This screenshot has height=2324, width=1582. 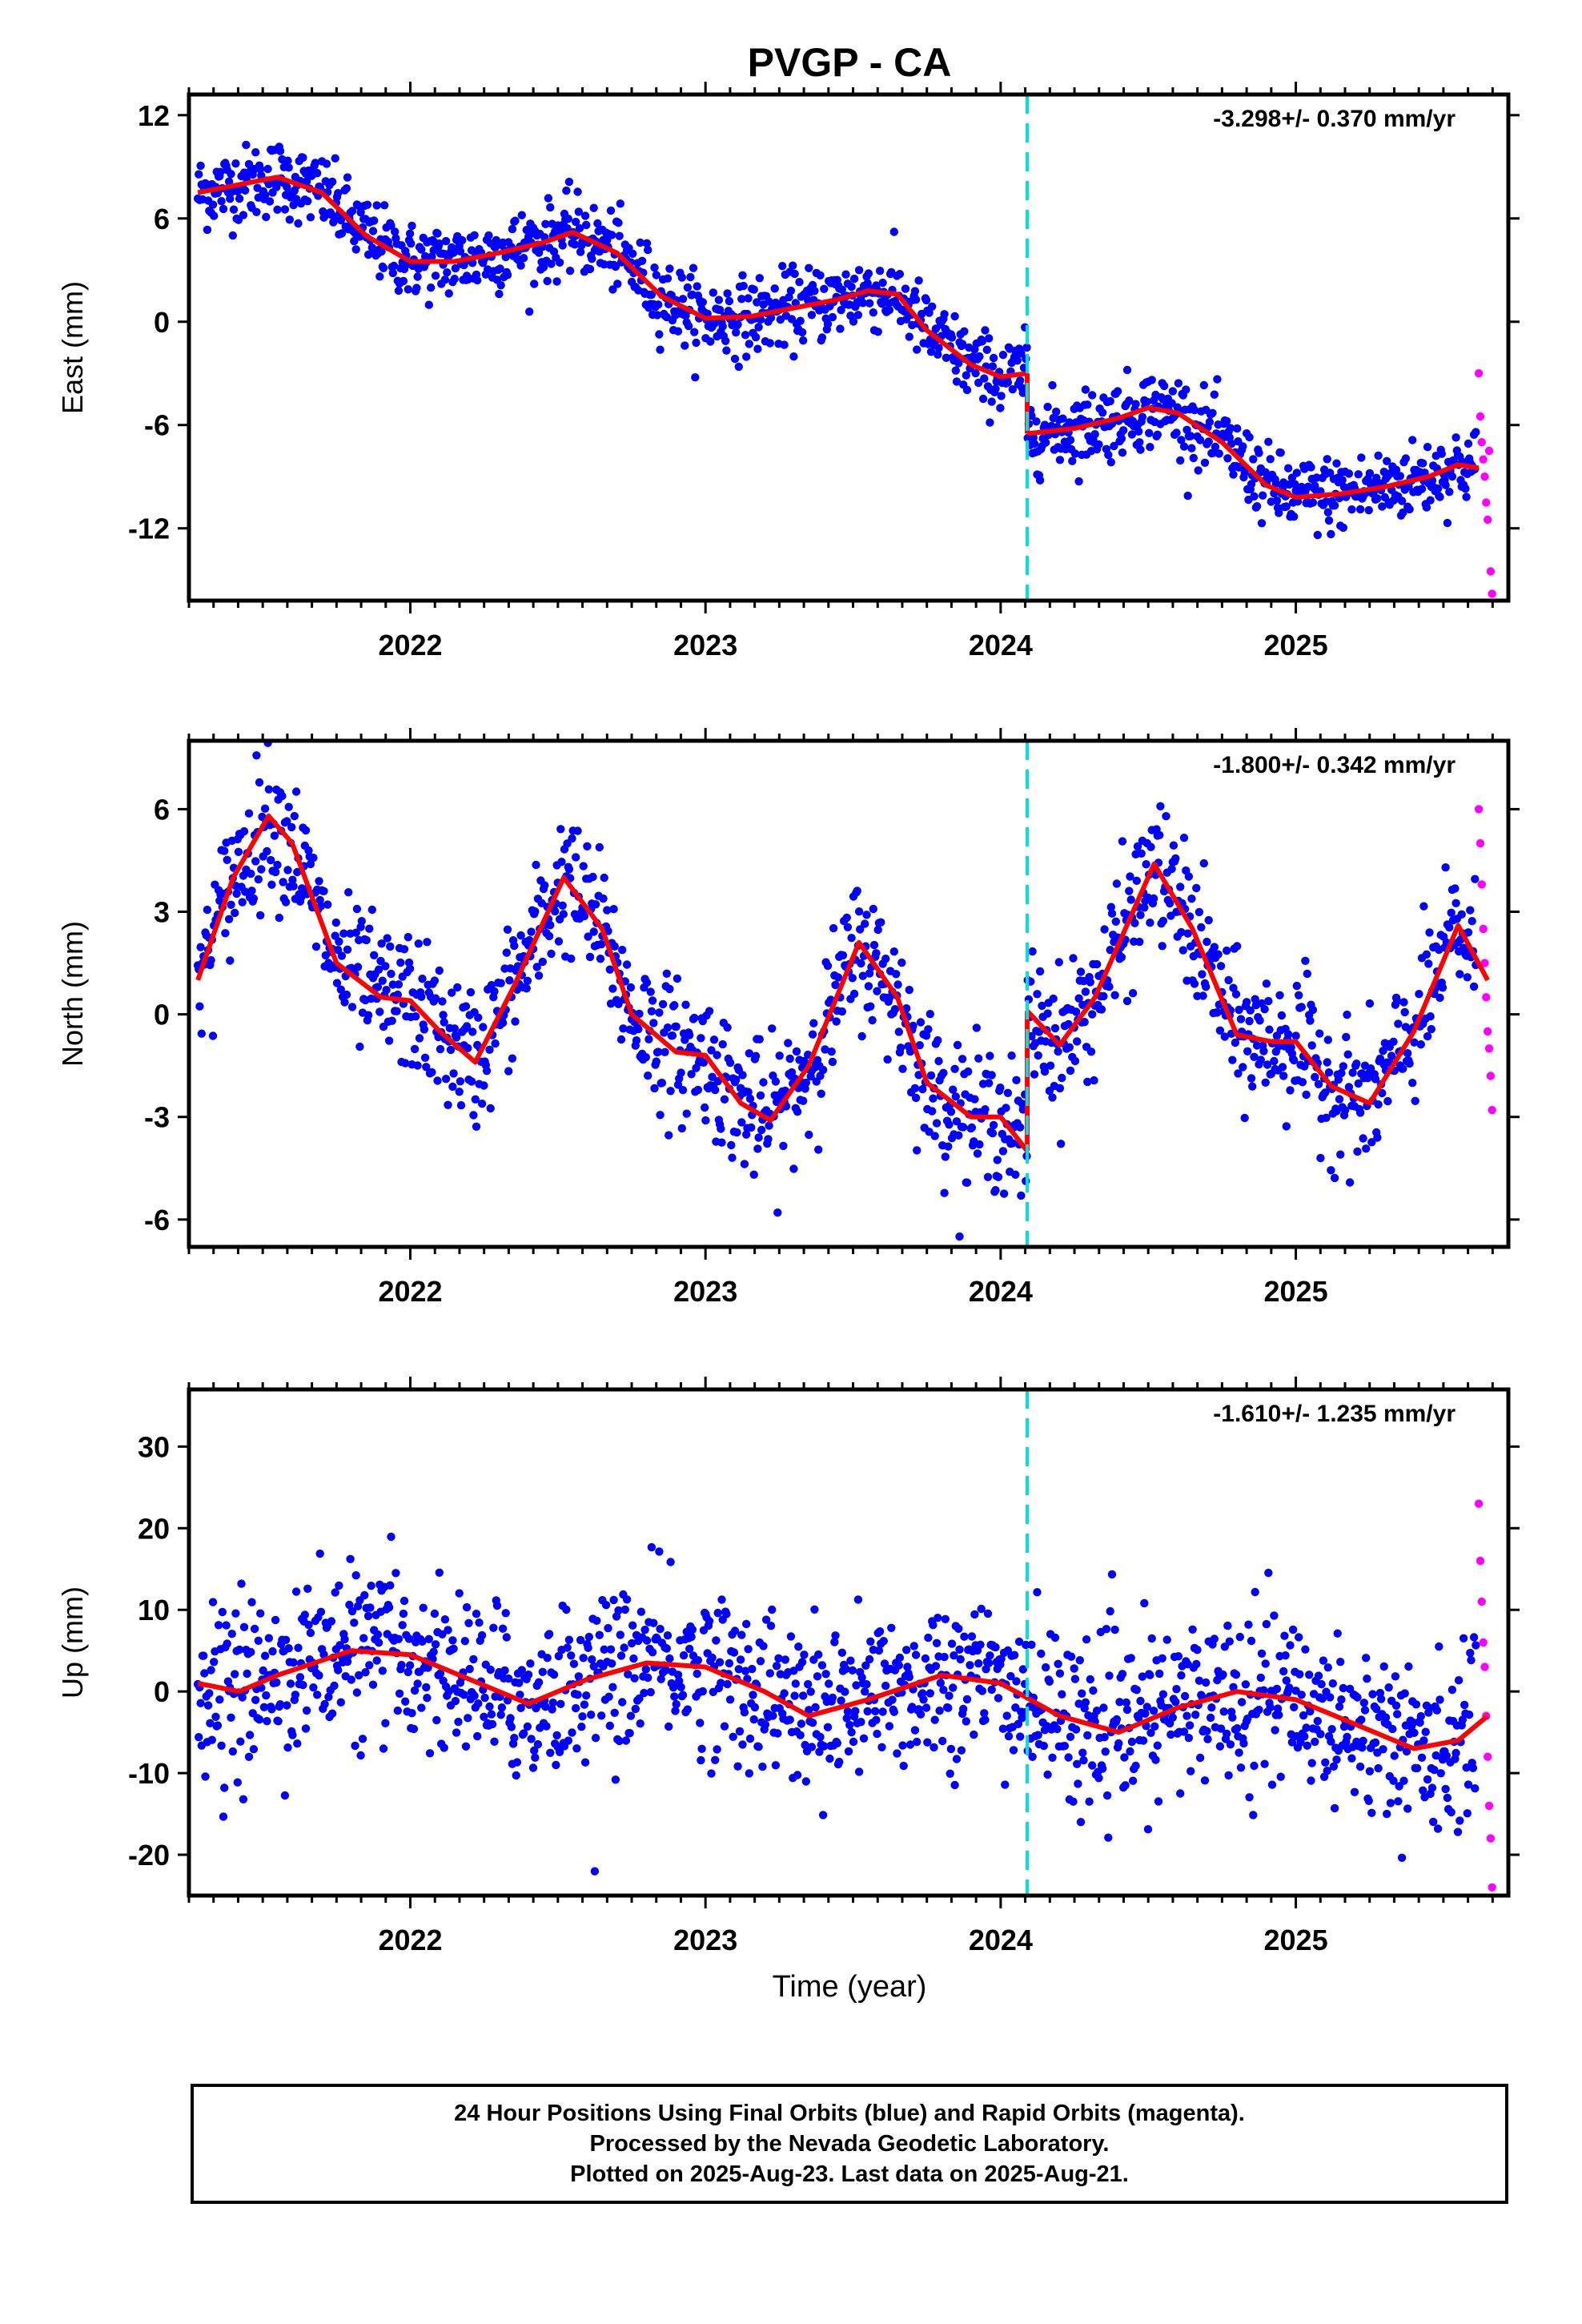 I want to click on y-axis-label: East (mm), so click(x=72, y=347).